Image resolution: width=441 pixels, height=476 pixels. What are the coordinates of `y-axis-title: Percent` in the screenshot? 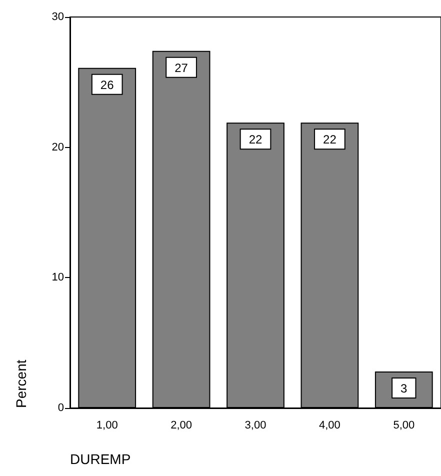 It's located at (21, 384).